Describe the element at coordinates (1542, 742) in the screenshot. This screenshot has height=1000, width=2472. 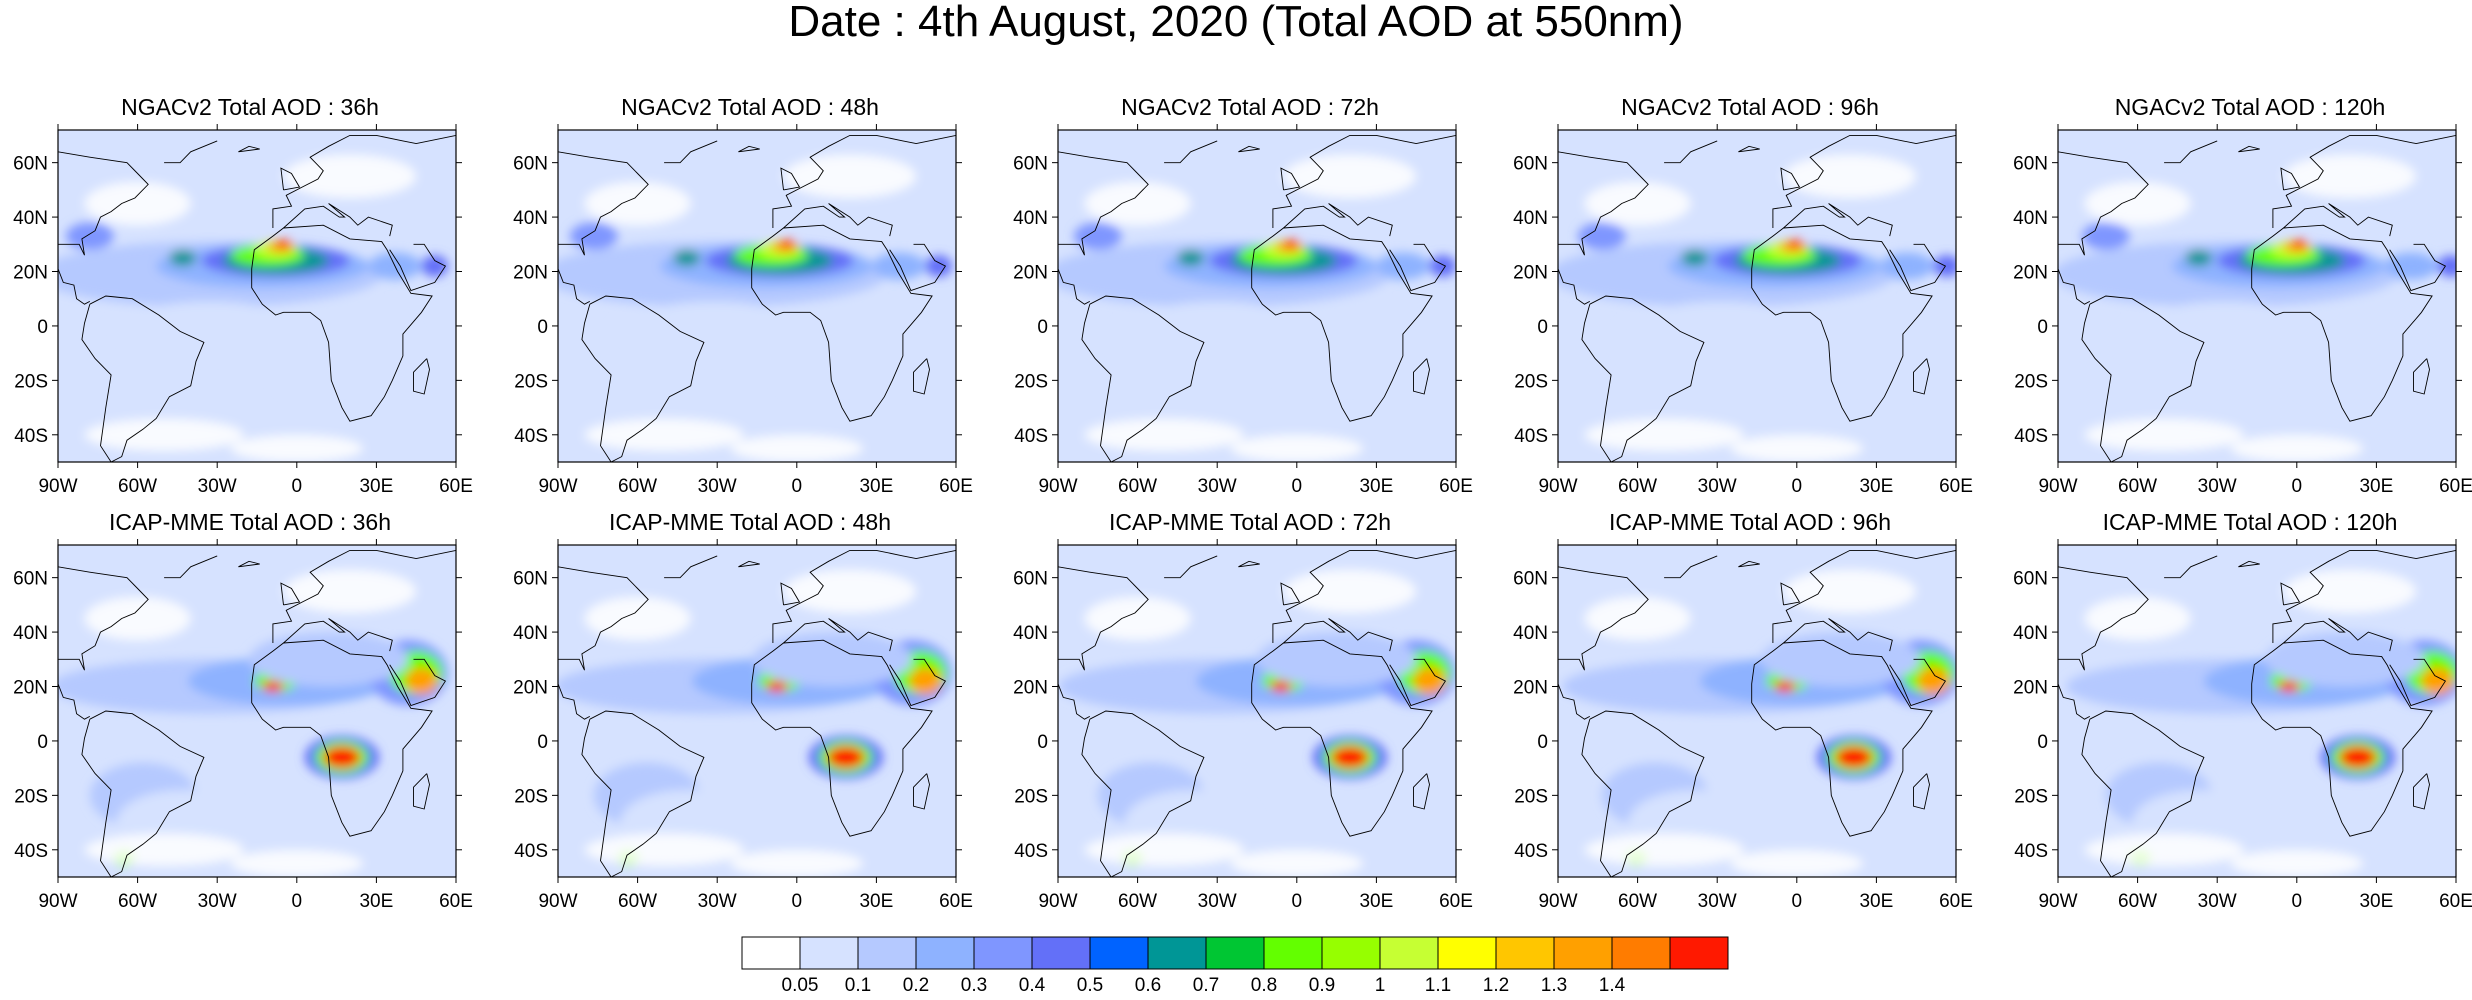
I see `lat-tick-label: 0` at that location.